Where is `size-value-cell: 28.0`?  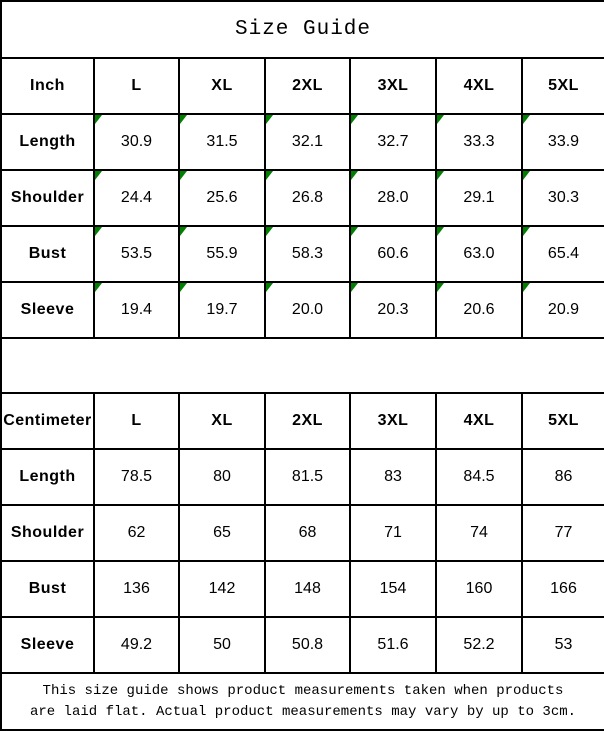 size-value-cell: 28.0 is located at coordinates (393, 198).